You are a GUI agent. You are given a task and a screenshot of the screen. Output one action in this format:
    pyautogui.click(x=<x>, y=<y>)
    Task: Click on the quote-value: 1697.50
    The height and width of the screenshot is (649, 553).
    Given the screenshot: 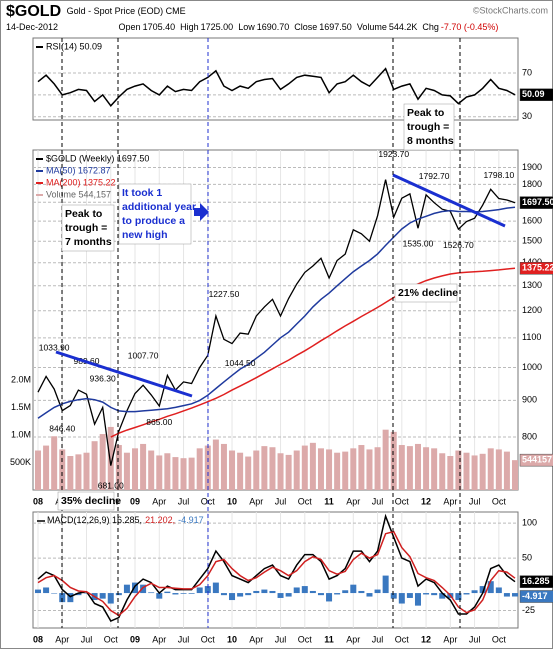 What is the action you would take?
    pyautogui.click(x=335, y=27)
    